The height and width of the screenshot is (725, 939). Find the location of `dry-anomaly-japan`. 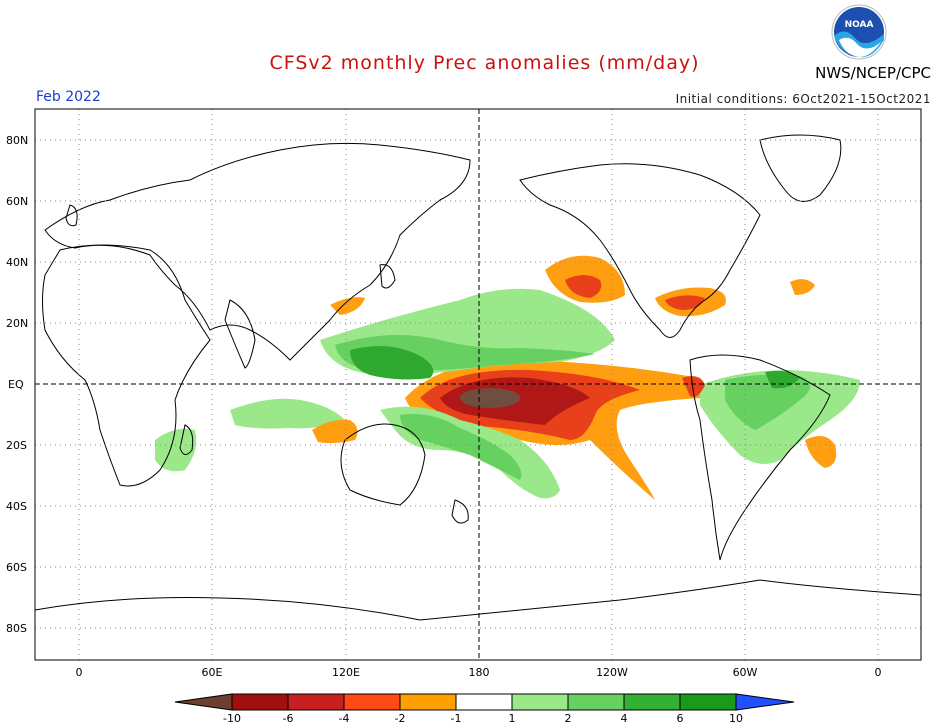

dry-anomaly-japan is located at coordinates (347, 306).